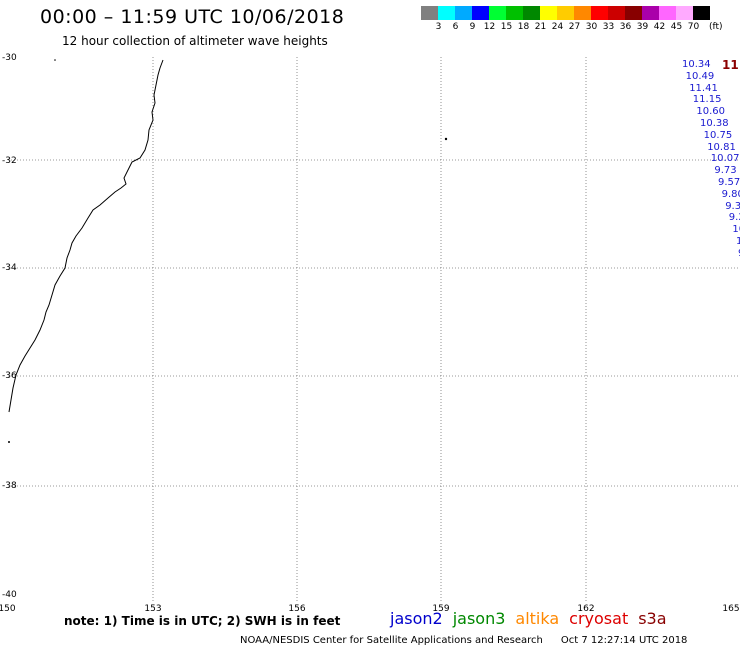  I want to click on satellite-legend-item: altika, so click(537, 618).